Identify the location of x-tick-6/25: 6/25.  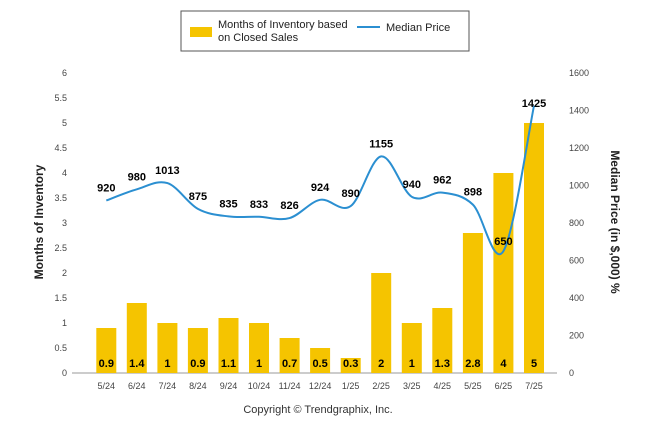
(504, 386).